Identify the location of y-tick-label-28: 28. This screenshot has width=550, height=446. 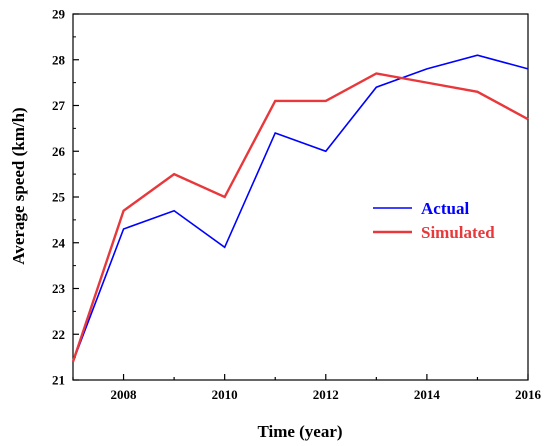
(59, 59).